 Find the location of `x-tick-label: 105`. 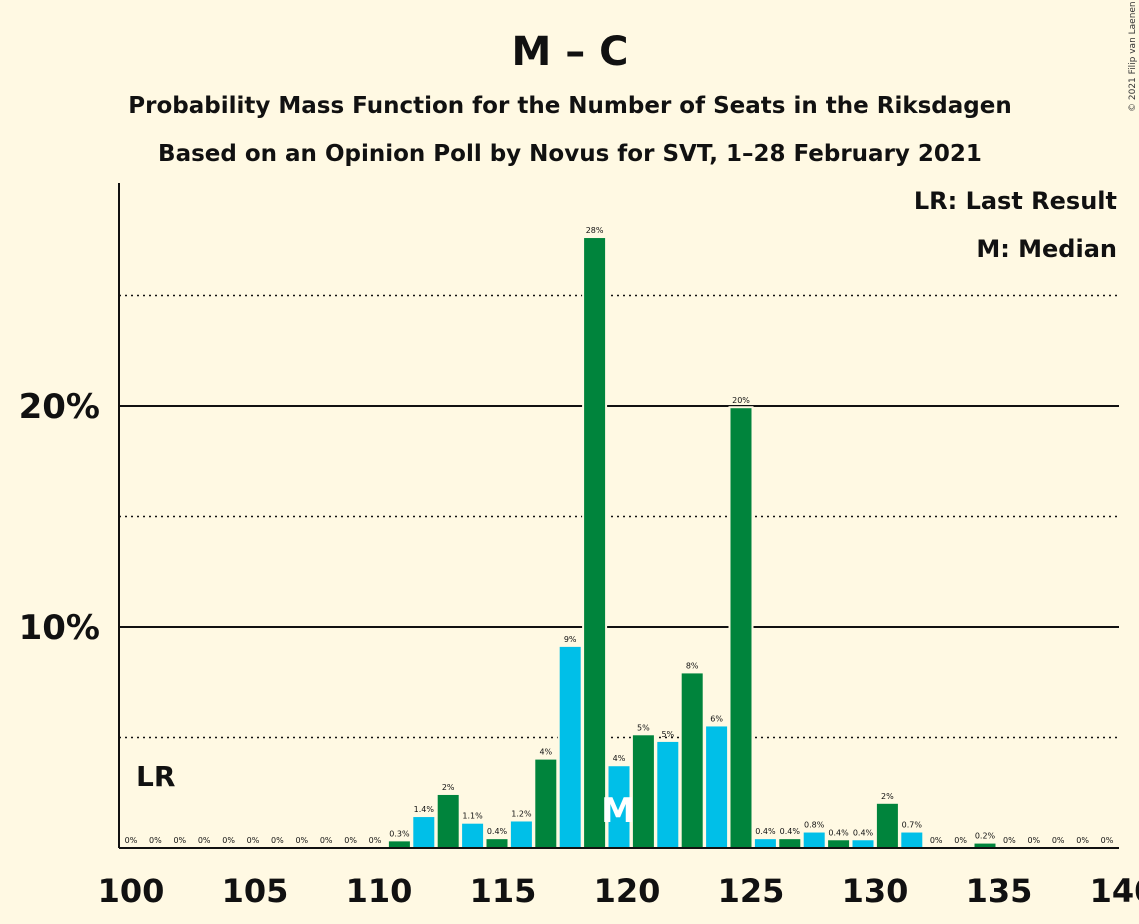

x-tick-label: 105 is located at coordinates (255, 891).